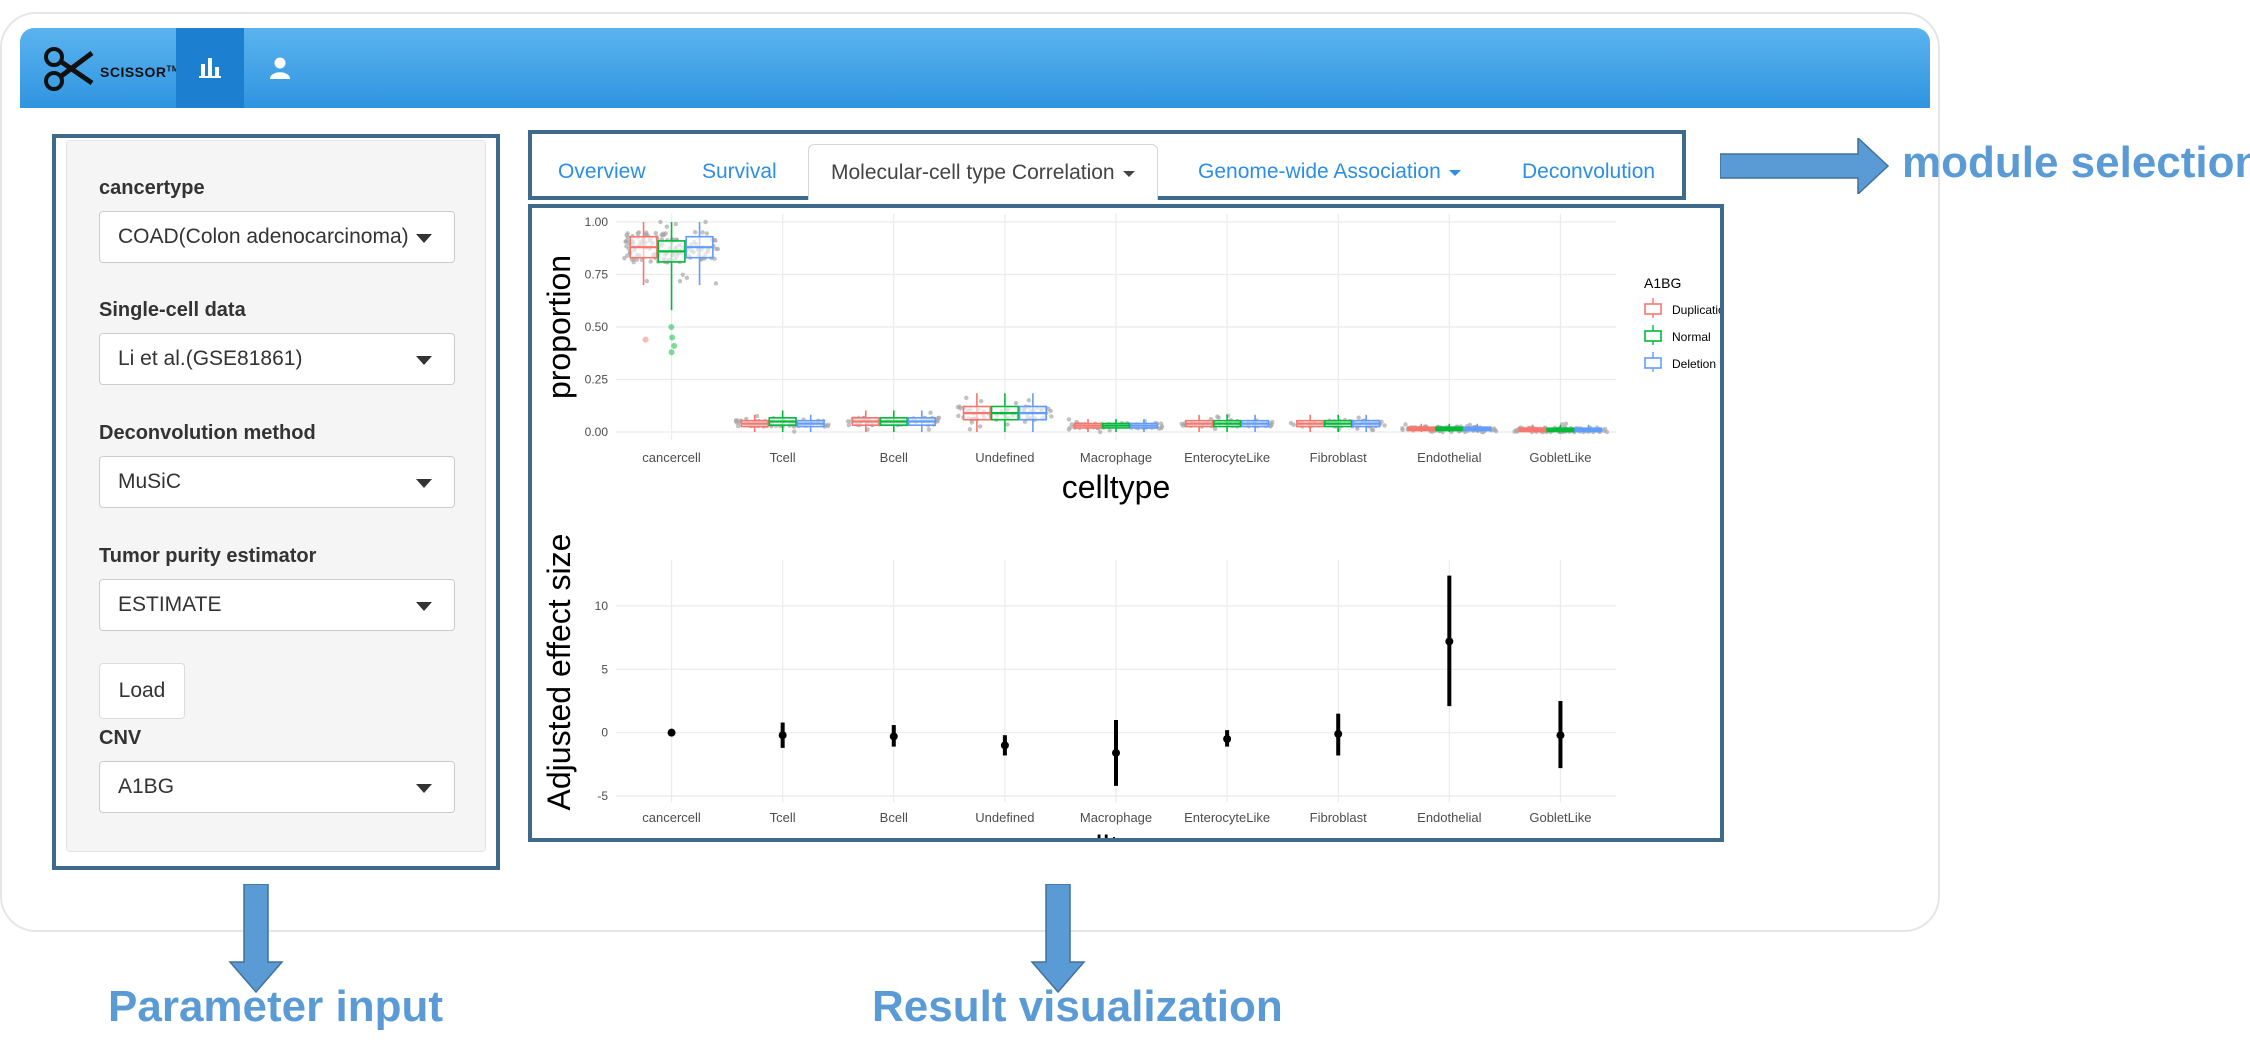 Image resolution: width=2250 pixels, height=1044 pixels. What do you see at coordinates (1329, 172) in the screenshot?
I see `tab-genome-wide-association: Genome-wide Association` at bounding box center [1329, 172].